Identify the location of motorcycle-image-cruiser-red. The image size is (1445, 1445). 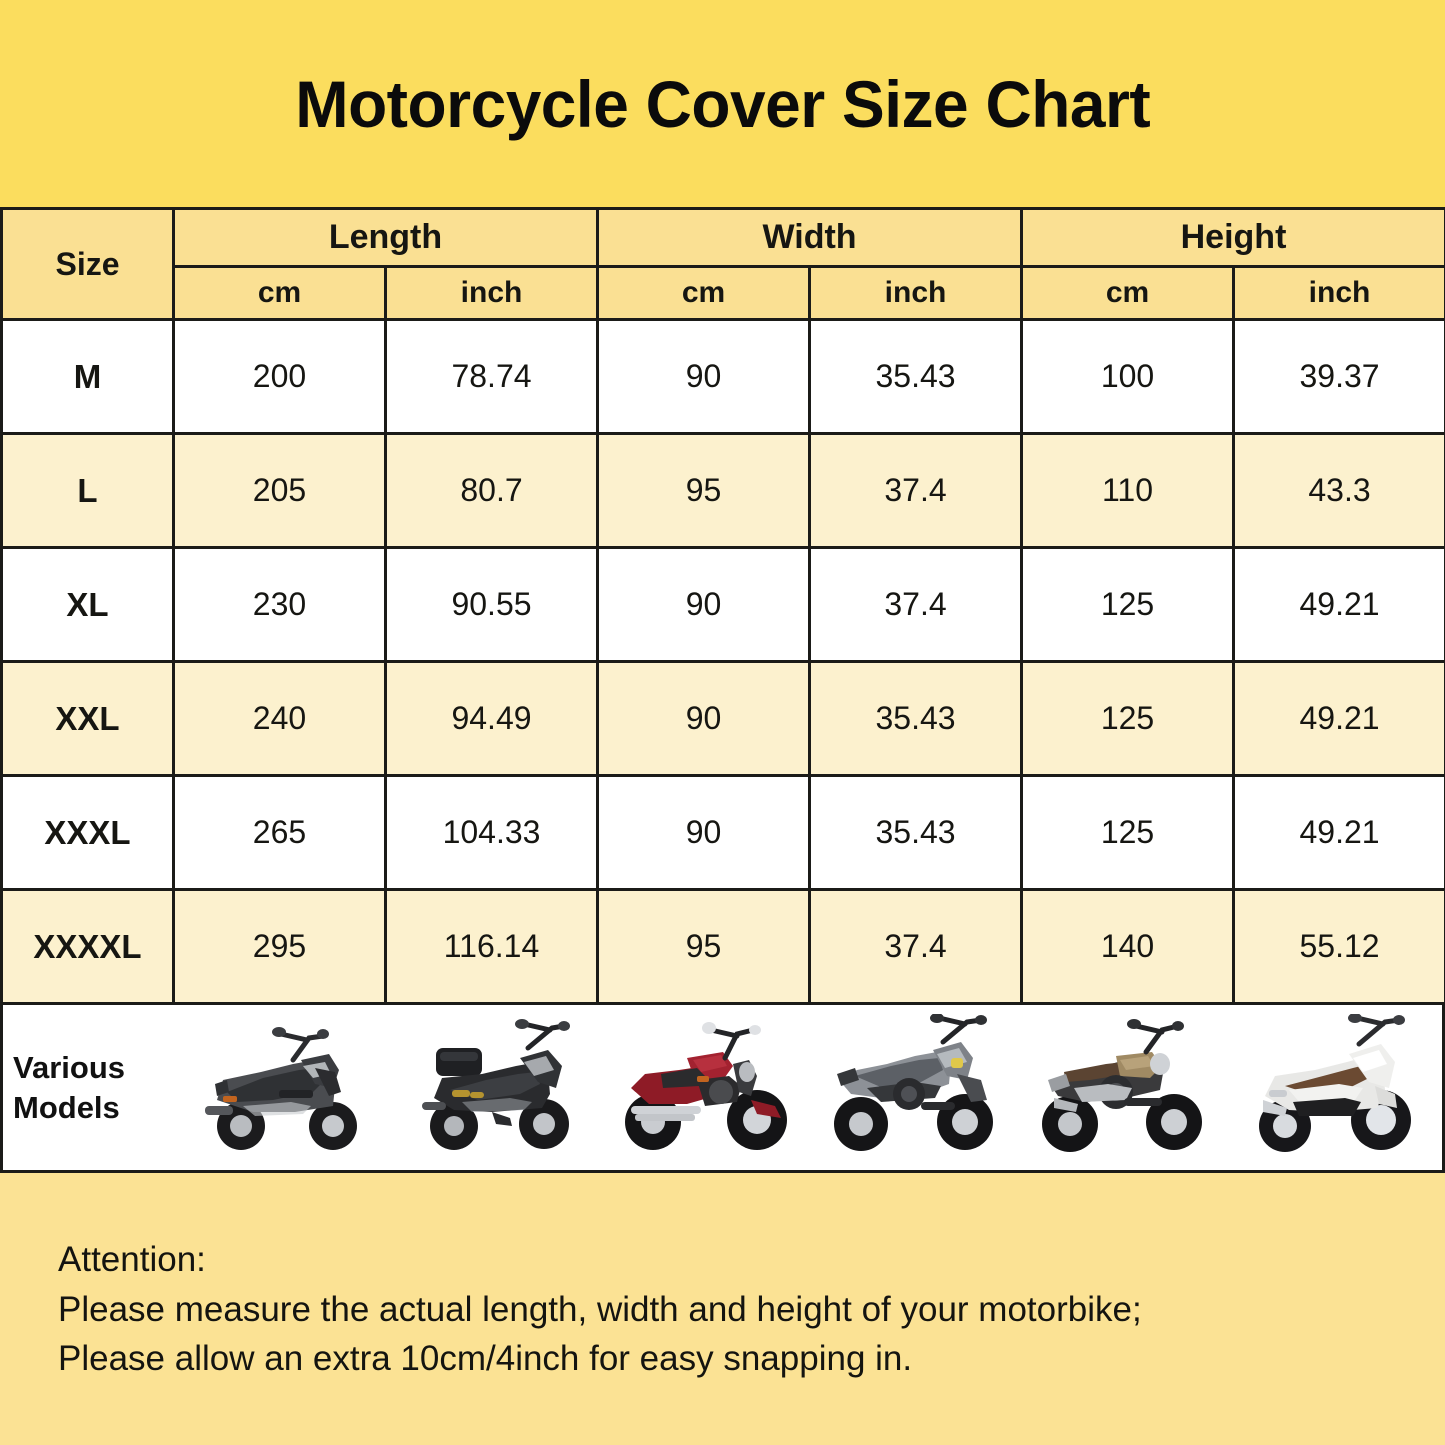
(703, 1089).